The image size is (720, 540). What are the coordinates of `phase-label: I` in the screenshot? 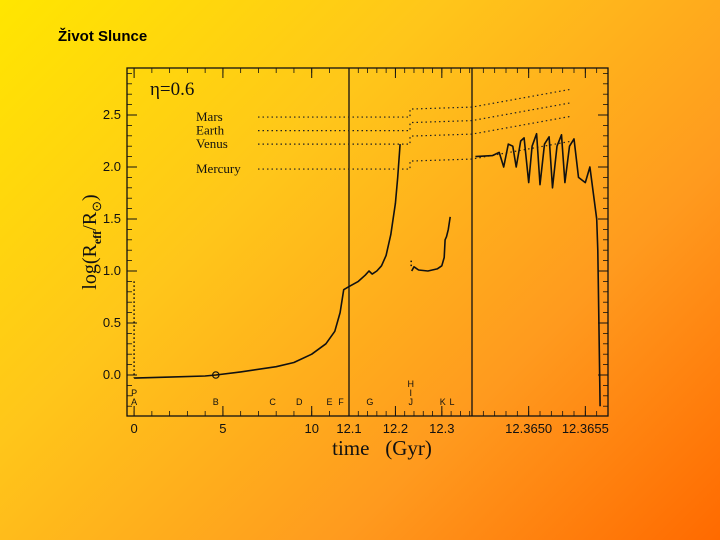 It's located at (410, 393).